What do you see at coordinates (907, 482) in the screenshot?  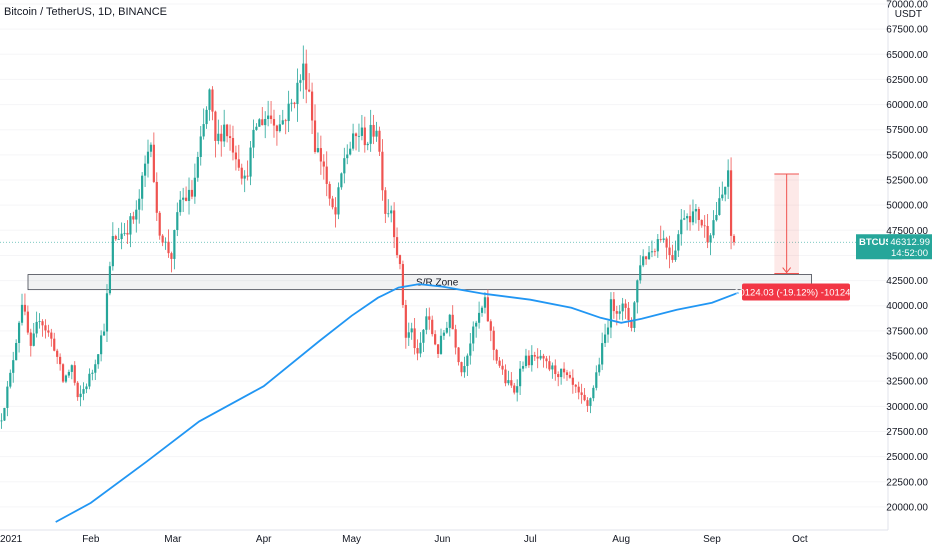 I see `price-tick-label: 22500.00` at bounding box center [907, 482].